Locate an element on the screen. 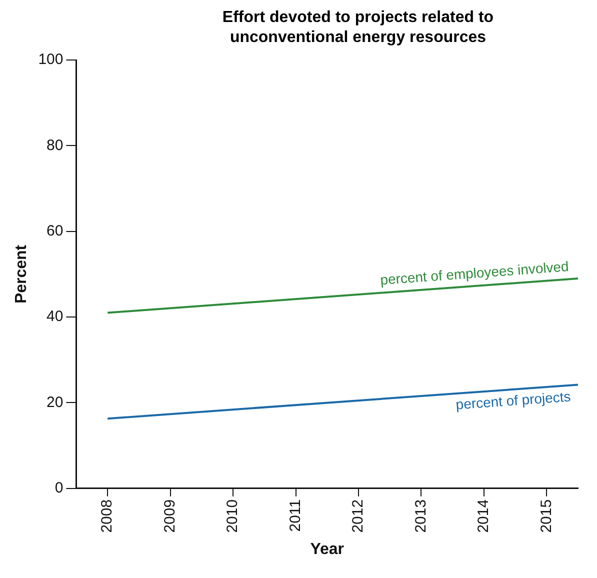 The image size is (597, 578). series-label: percent of projects is located at coordinates (513, 400).